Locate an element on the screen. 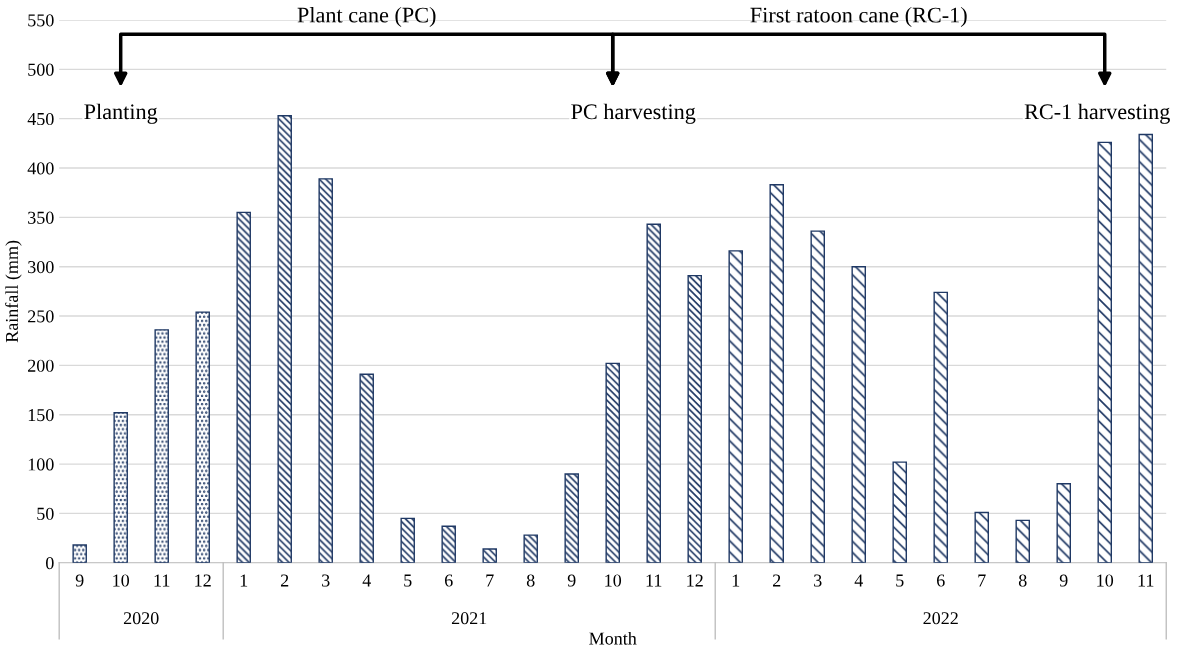 This screenshot has width=1184, height=666. text: 2021 is located at coordinates (469, 618).